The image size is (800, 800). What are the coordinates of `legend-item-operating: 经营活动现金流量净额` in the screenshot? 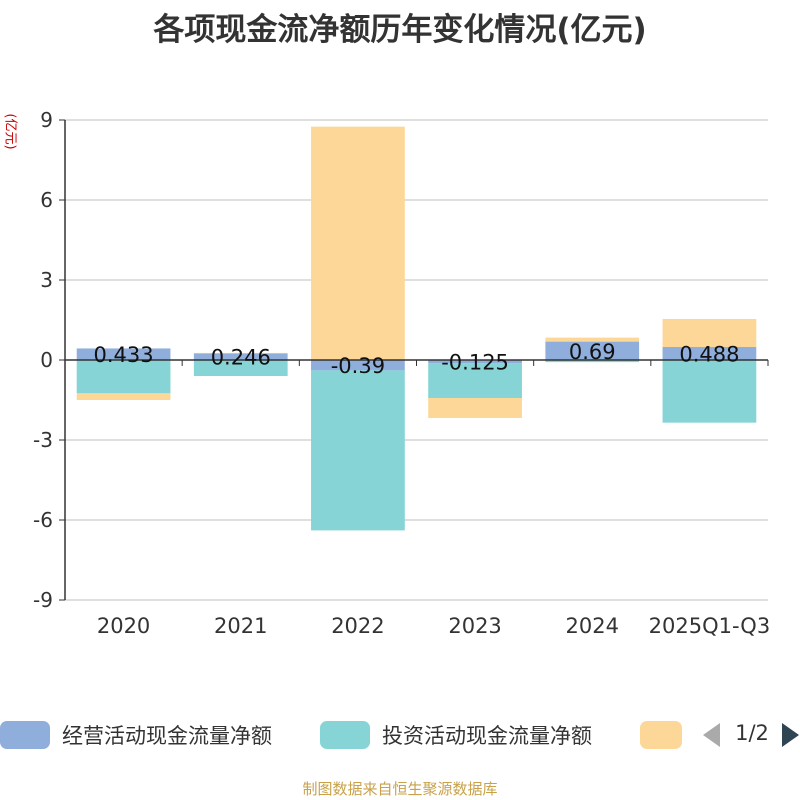 It's located at (136, 735).